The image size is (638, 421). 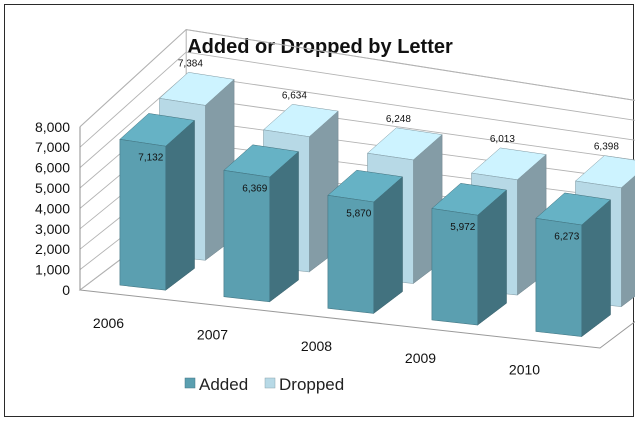 I want to click on y-tick-label: 1,000, so click(x=52, y=270).